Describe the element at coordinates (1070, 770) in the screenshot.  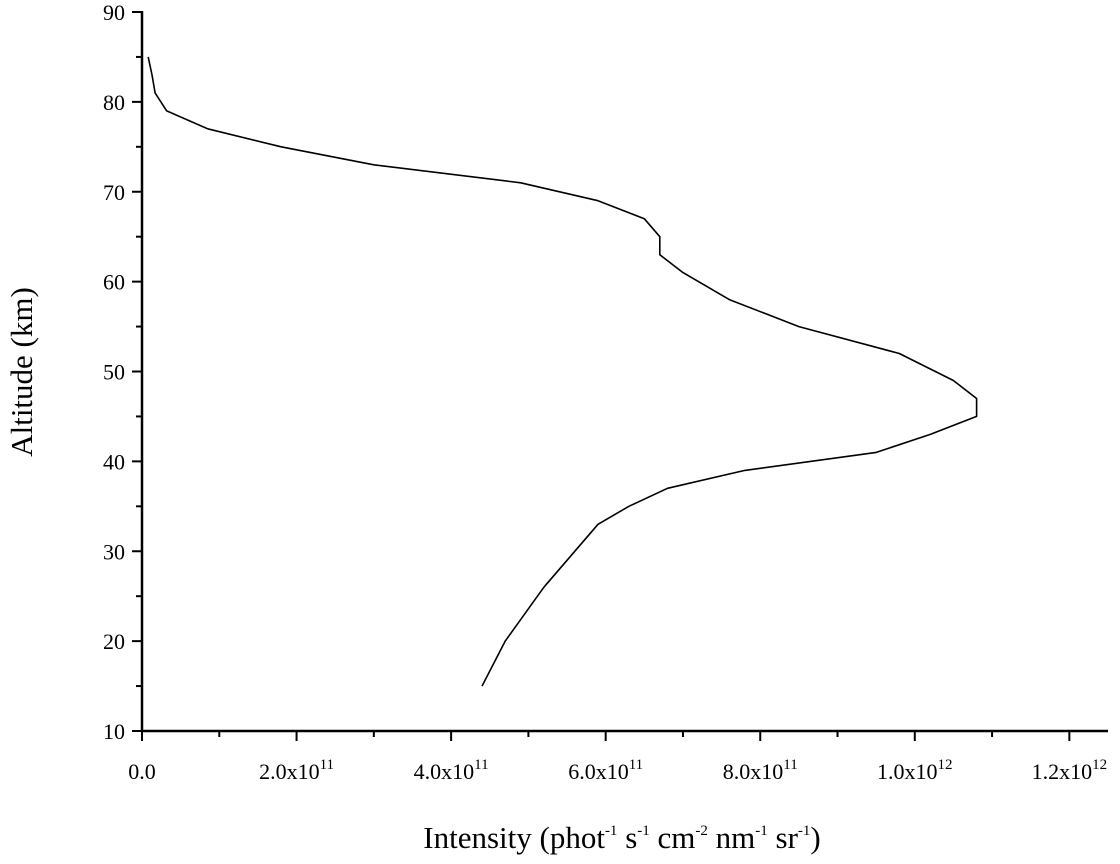
I see `x-tick-label: 1.2x10¹²` at that location.